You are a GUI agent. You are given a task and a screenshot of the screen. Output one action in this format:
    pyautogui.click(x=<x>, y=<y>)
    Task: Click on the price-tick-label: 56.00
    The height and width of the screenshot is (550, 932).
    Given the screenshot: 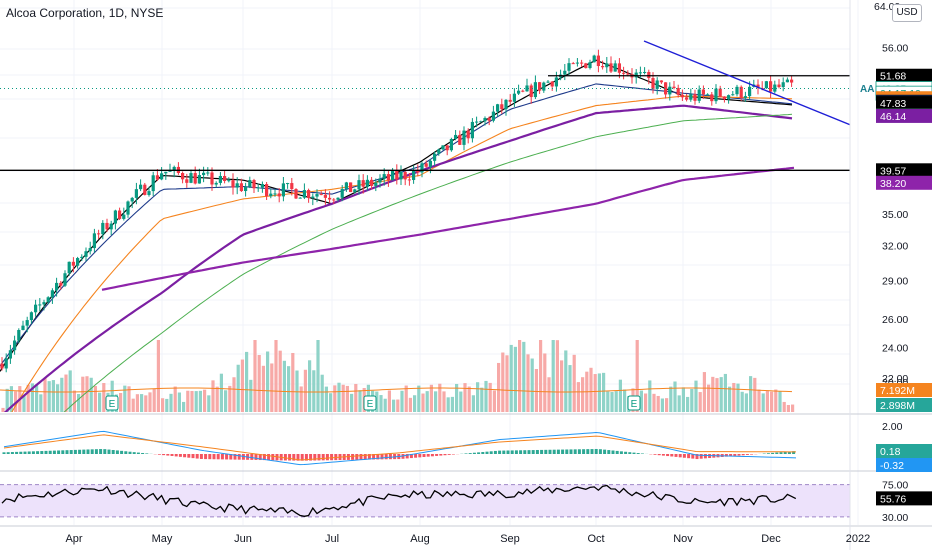 What is the action you would take?
    pyautogui.click(x=895, y=48)
    